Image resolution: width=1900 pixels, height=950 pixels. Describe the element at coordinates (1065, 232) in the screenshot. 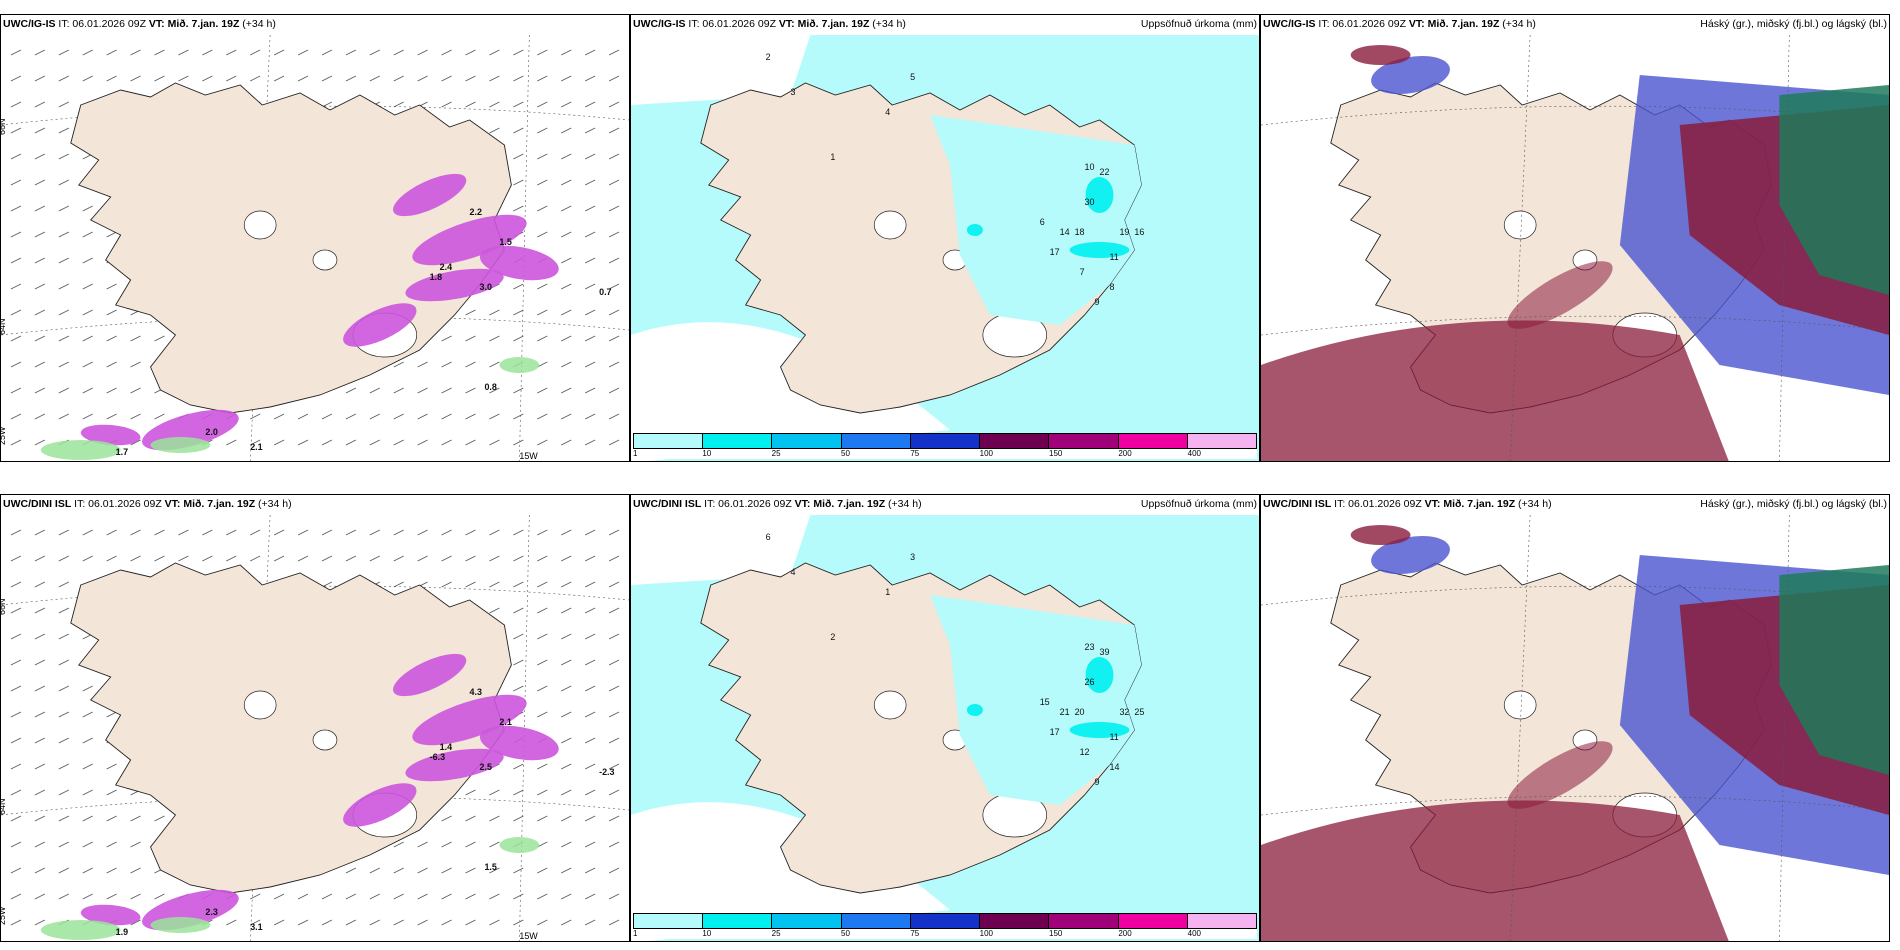

I see `precip-value-label: 14` at that location.